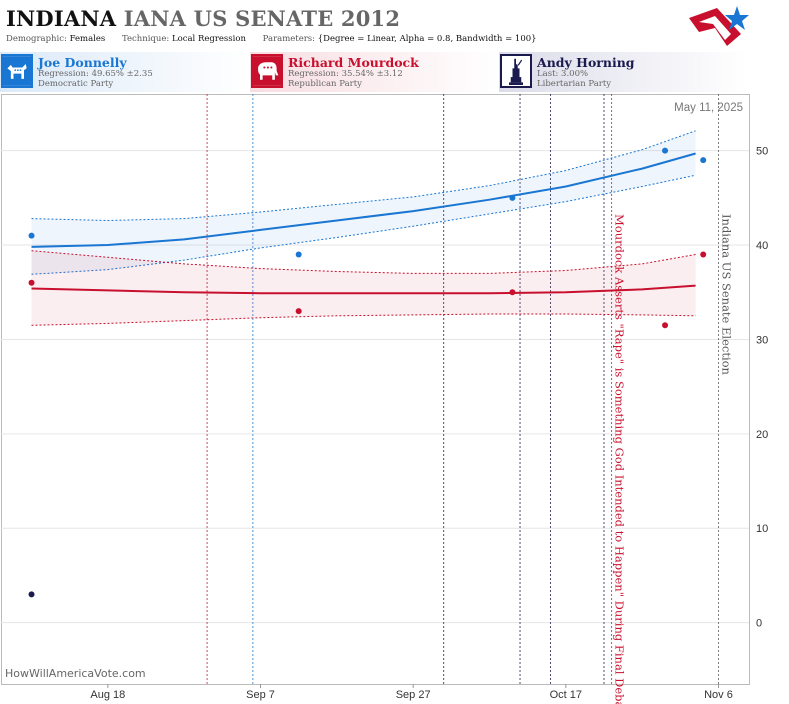 The image size is (789, 704). Describe the element at coordinates (413, 695) in the screenshot. I see `x-tick-label: Sep 27` at that location.